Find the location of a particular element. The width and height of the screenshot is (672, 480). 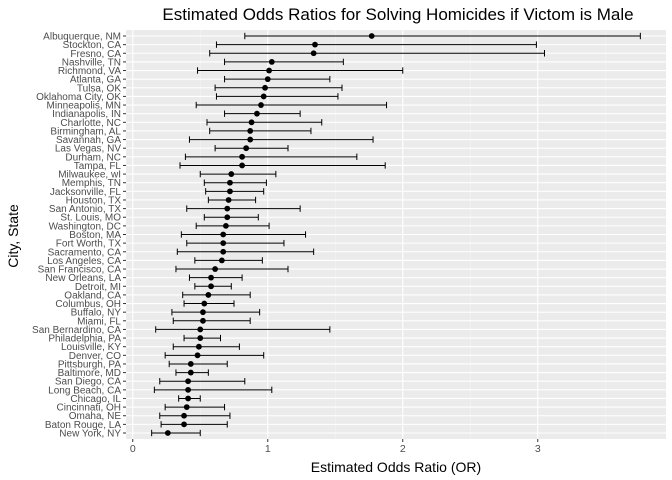

y-tick-label: Fresno, CA is located at coordinates (95, 54).